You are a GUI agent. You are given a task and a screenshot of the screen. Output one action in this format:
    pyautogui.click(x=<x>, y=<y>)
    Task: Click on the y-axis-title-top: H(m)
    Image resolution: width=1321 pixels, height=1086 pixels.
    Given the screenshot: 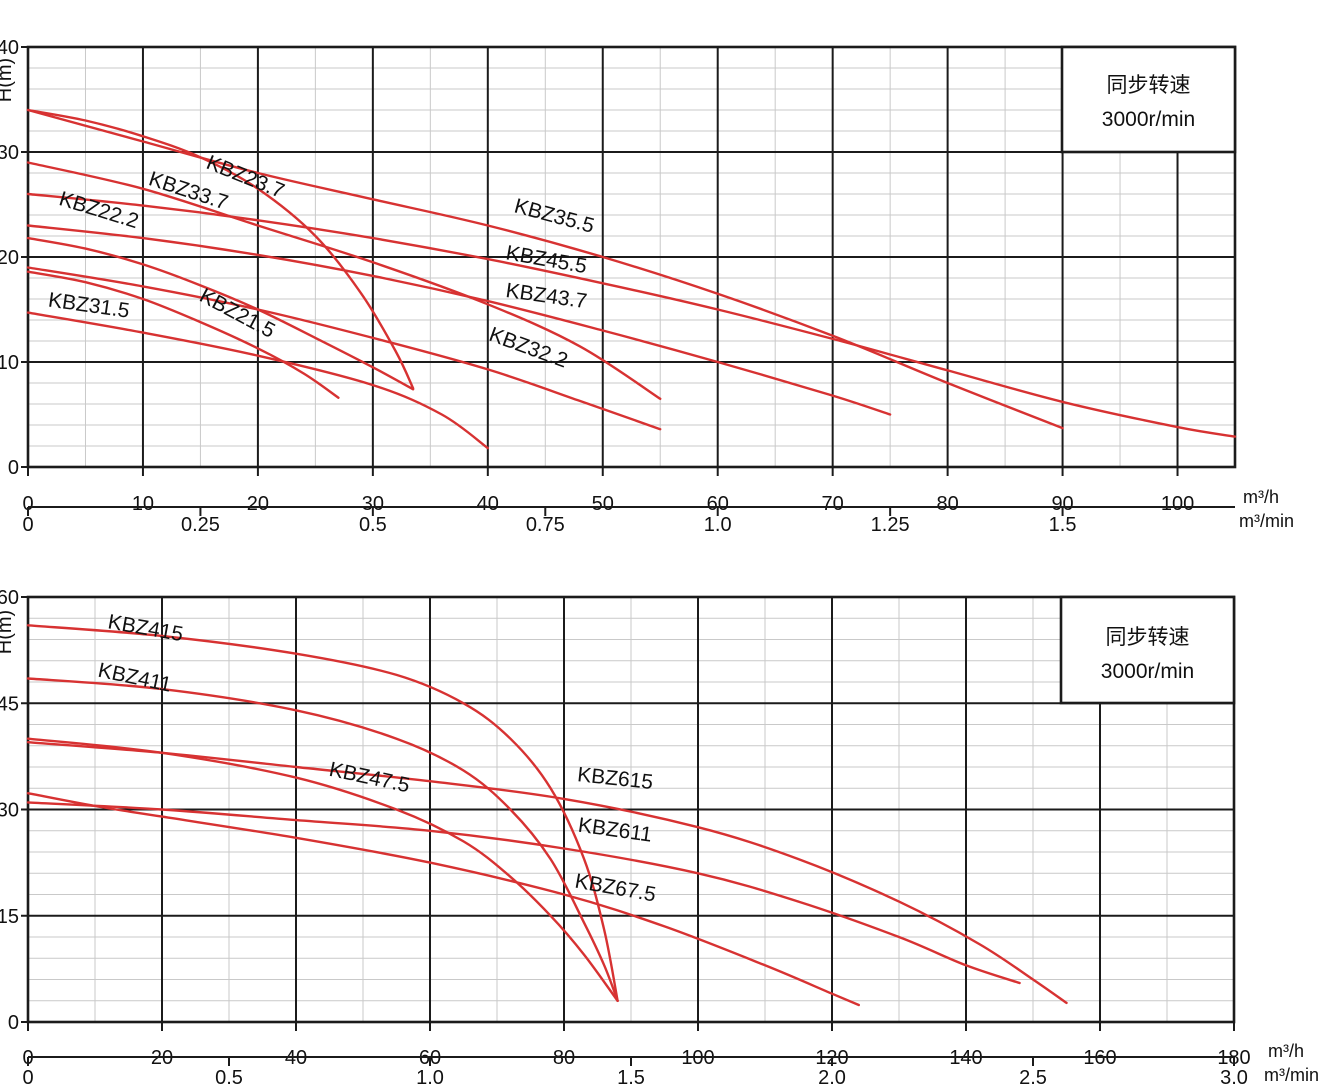 What is the action you would take?
    pyautogui.click(x=8, y=80)
    